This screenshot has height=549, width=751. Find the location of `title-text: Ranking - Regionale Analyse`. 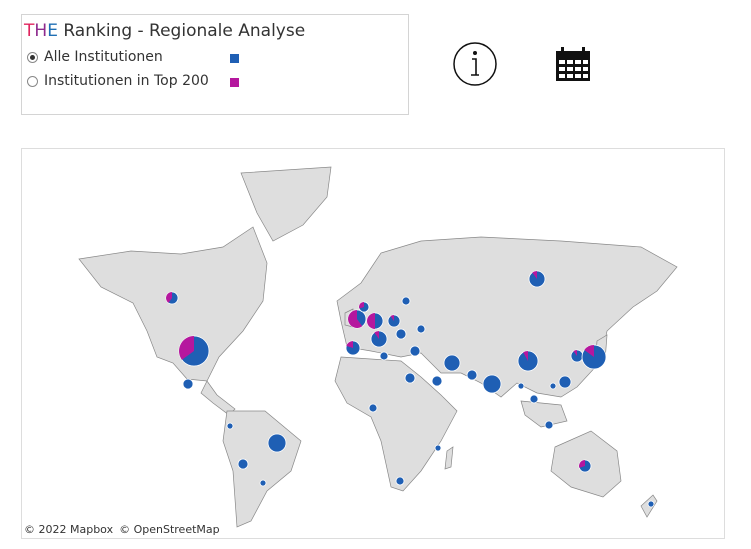

title-text: Ranking - Regionale Analyse is located at coordinates (184, 31).